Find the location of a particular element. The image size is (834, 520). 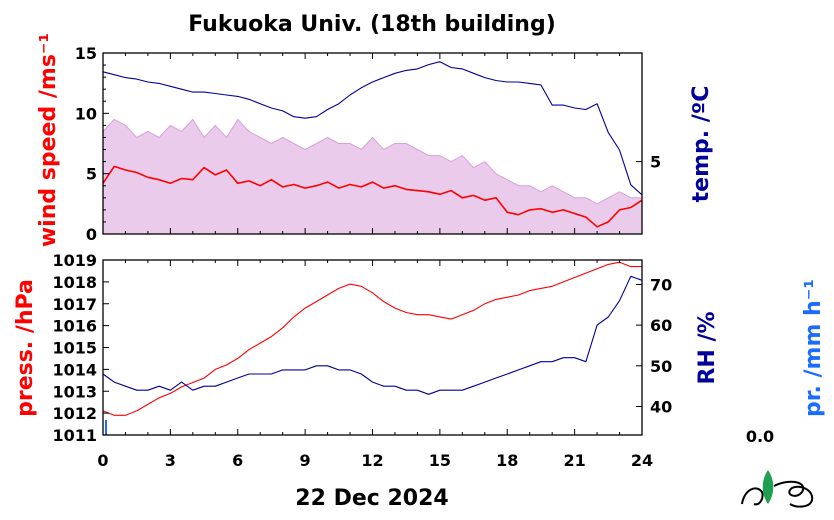

y-tick-label: 15 is located at coordinates (86, 53).